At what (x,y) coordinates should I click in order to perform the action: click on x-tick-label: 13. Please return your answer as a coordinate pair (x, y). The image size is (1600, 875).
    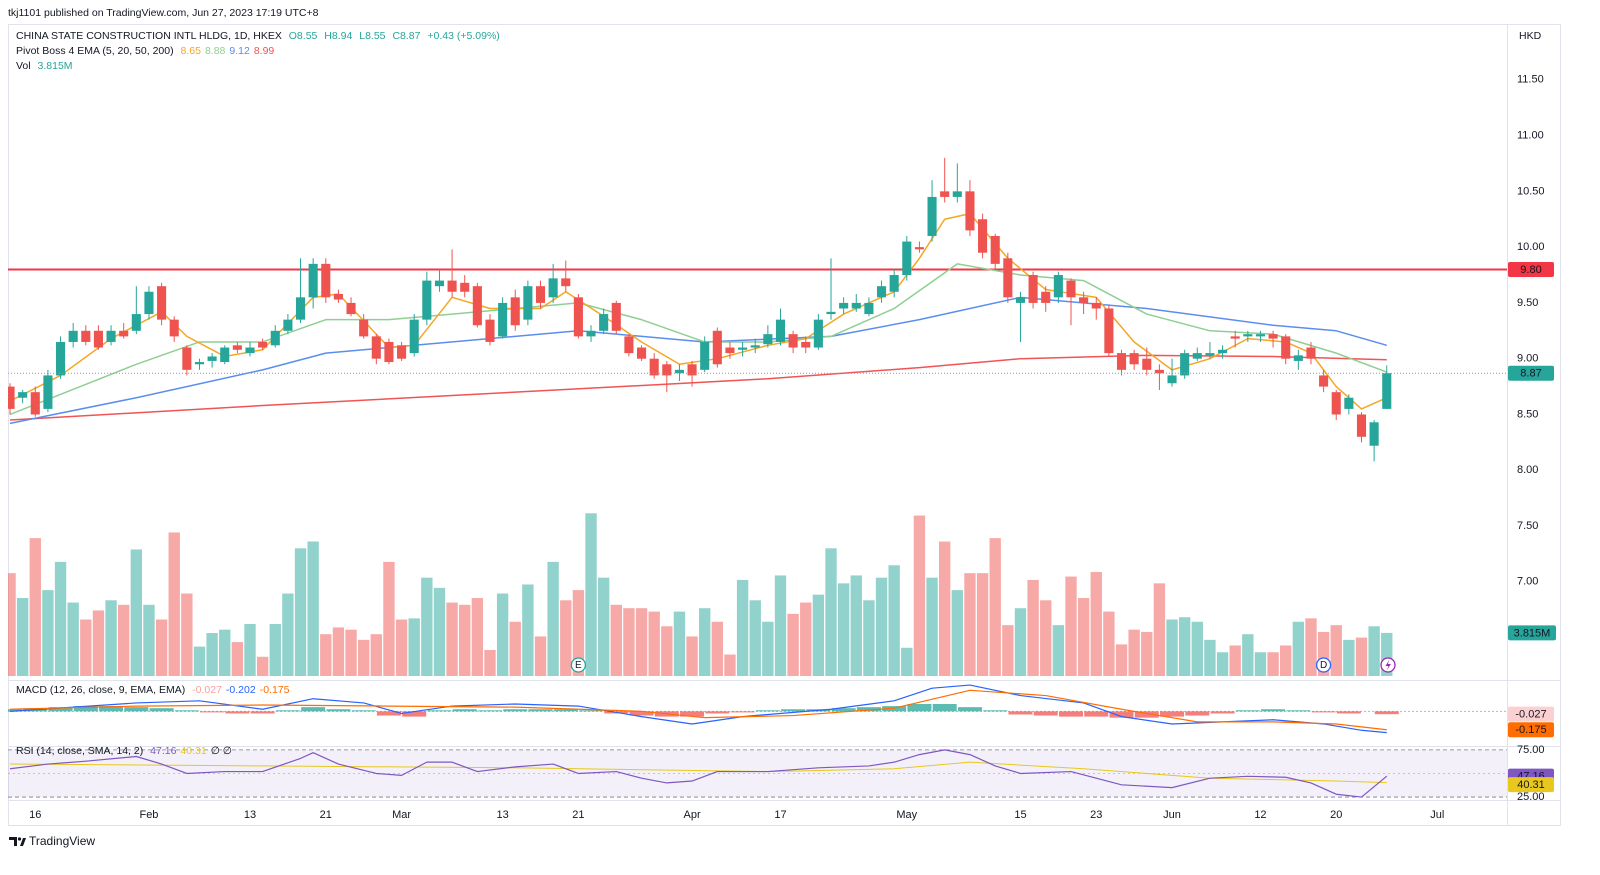
    Looking at the image, I should click on (250, 815).